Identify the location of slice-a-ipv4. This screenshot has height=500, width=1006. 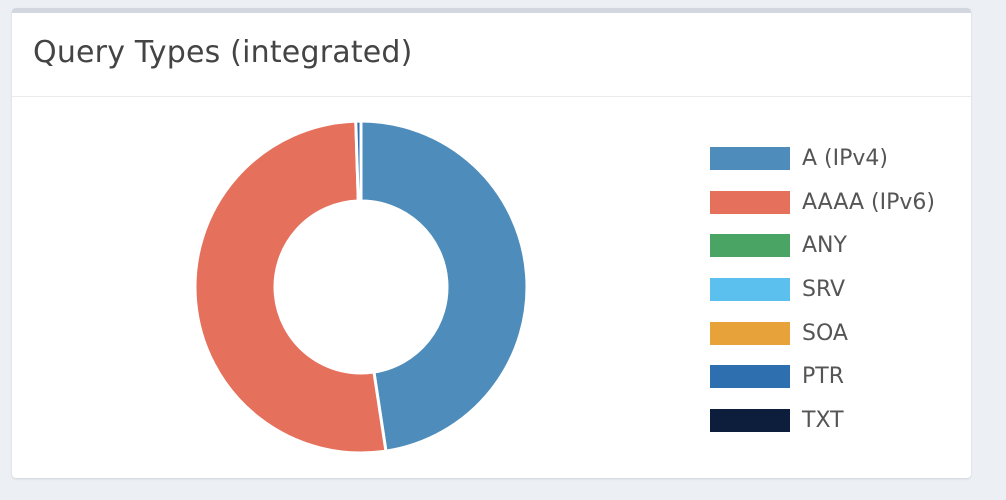
(444, 286).